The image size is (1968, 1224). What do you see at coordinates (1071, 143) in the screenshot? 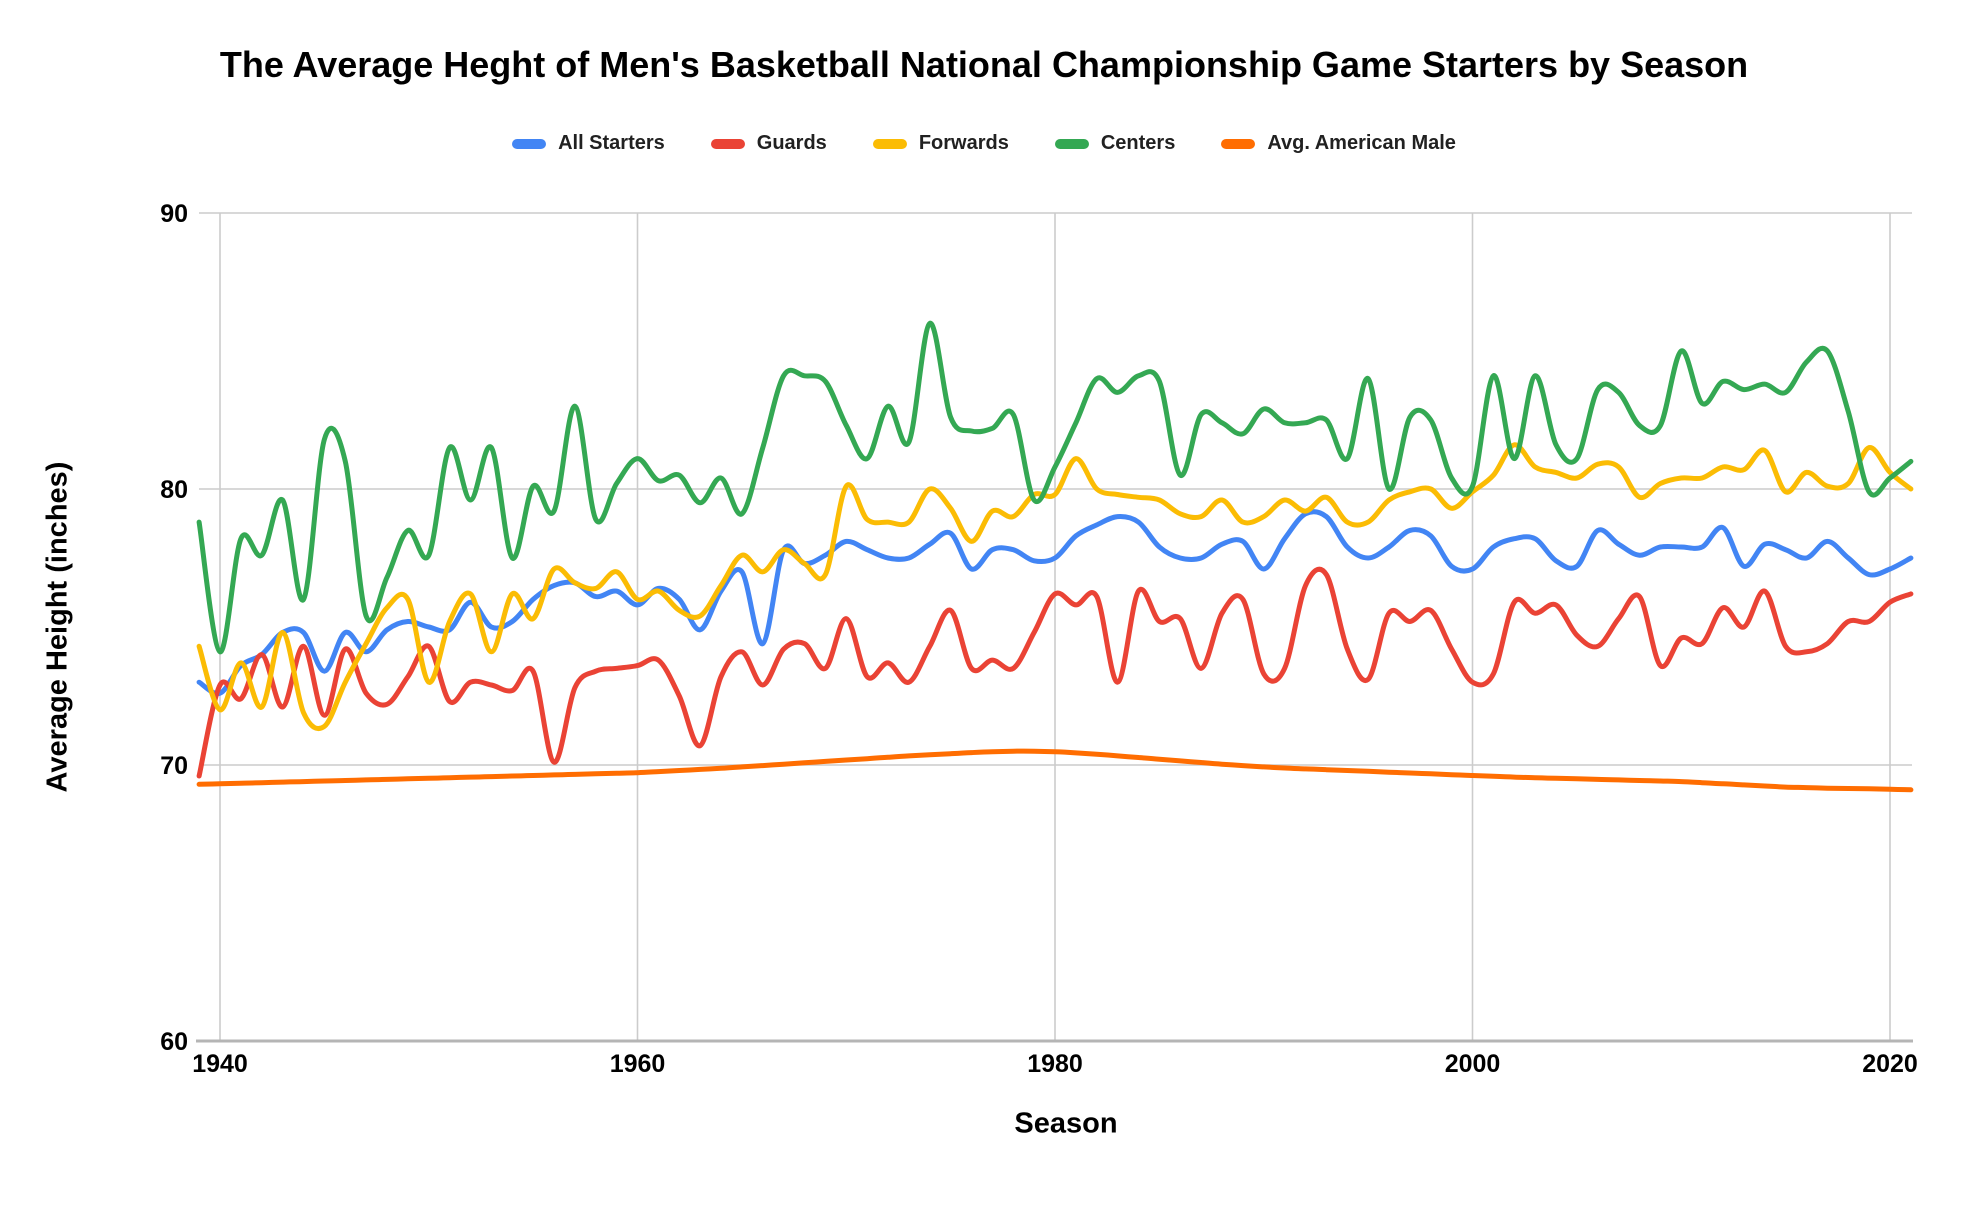
I see `legend-swatch-centers` at bounding box center [1071, 143].